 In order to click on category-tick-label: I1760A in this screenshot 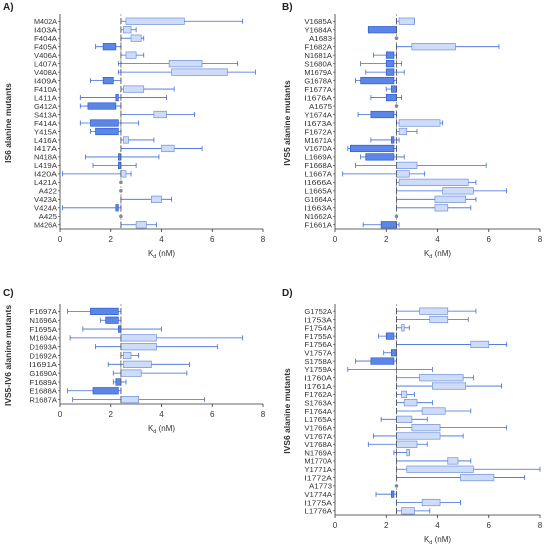, I will do `click(318, 378)`.